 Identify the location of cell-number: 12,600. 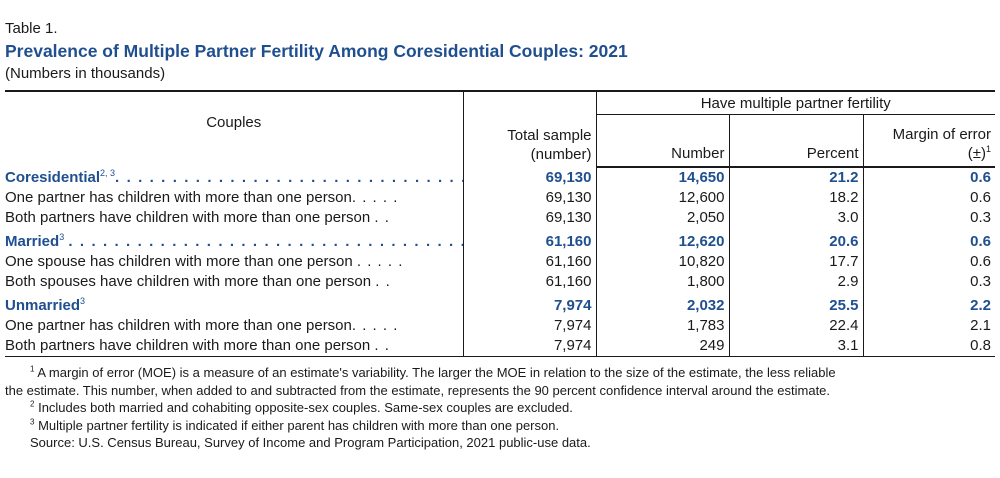
(663, 198).